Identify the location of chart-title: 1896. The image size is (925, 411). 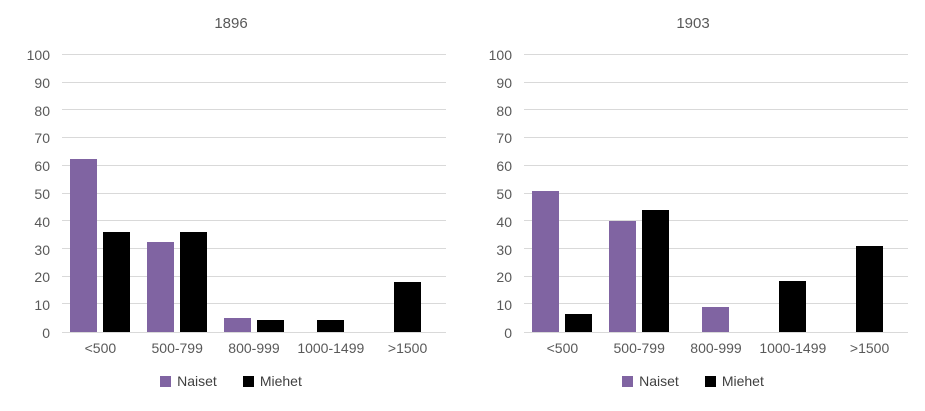
(231, 23).